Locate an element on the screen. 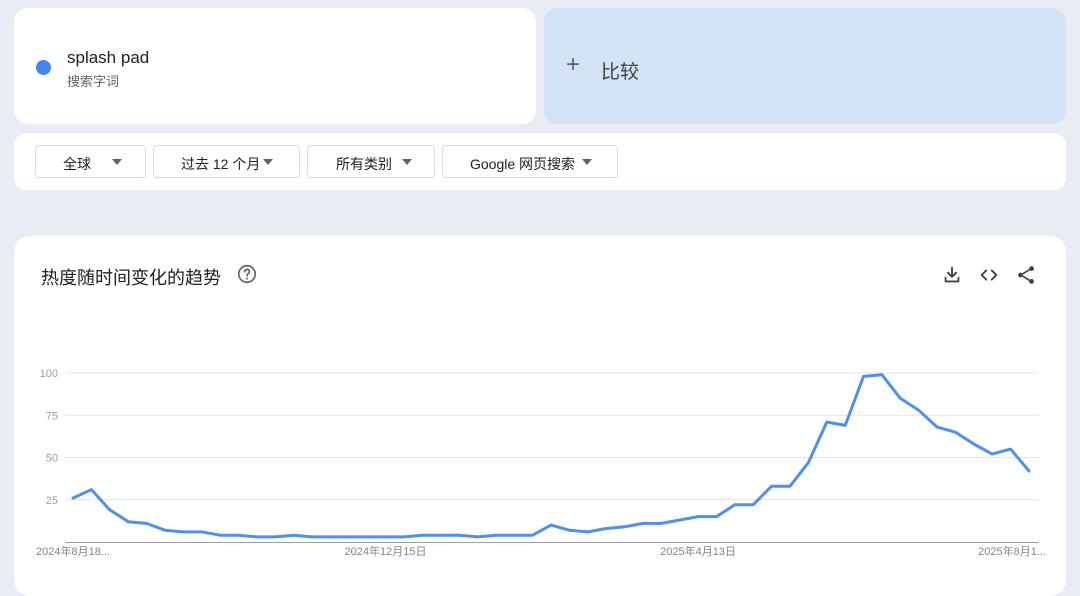 Image resolution: width=1080 pixels, height=596 pixels. compare-button: + 比较 is located at coordinates (805, 66).